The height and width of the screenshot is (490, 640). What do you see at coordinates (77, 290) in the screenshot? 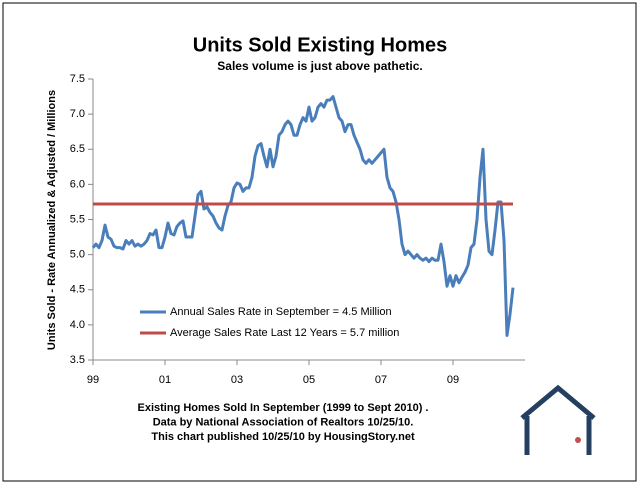
I see `y-tick-label: 4.5` at bounding box center [77, 290].